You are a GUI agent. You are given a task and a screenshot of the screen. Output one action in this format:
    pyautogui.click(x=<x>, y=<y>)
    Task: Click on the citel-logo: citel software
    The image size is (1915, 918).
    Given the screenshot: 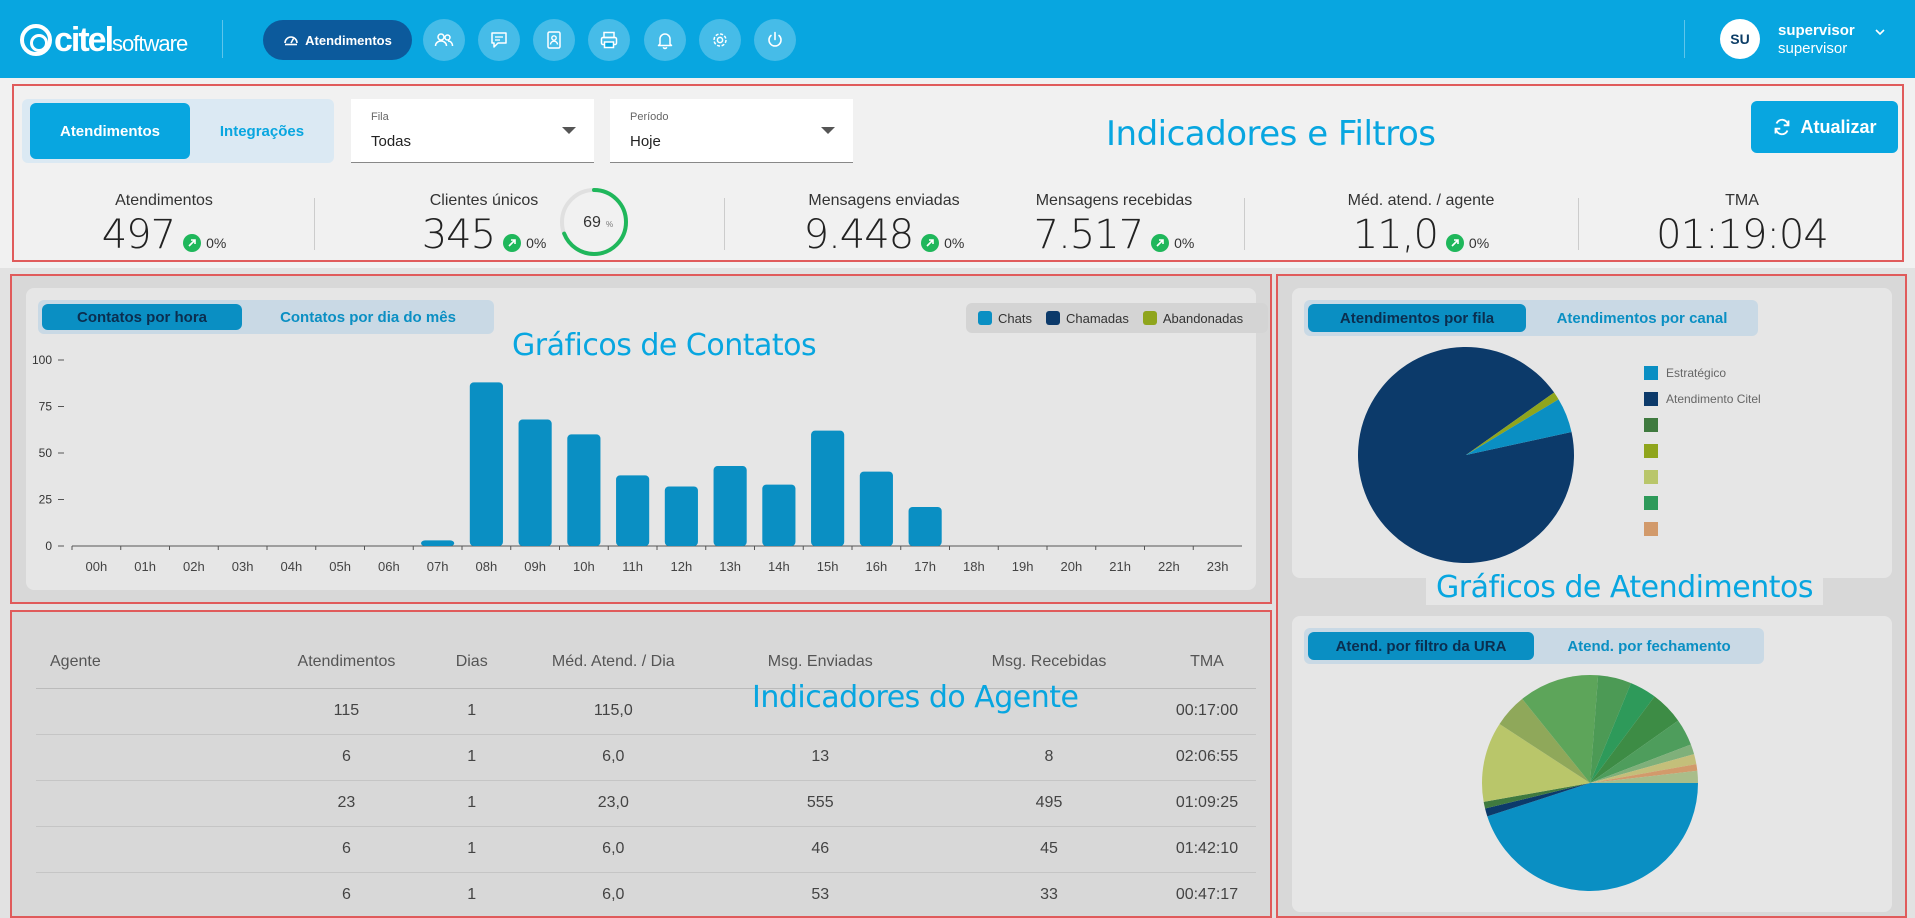 What is the action you would take?
    pyautogui.click(x=104, y=40)
    